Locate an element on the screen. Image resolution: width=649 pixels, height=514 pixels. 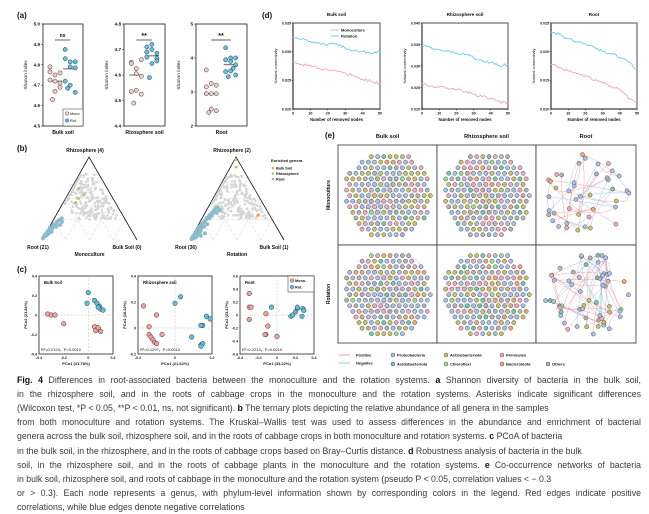
y-tick-label: 0.030 is located at coordinates (415, 66).